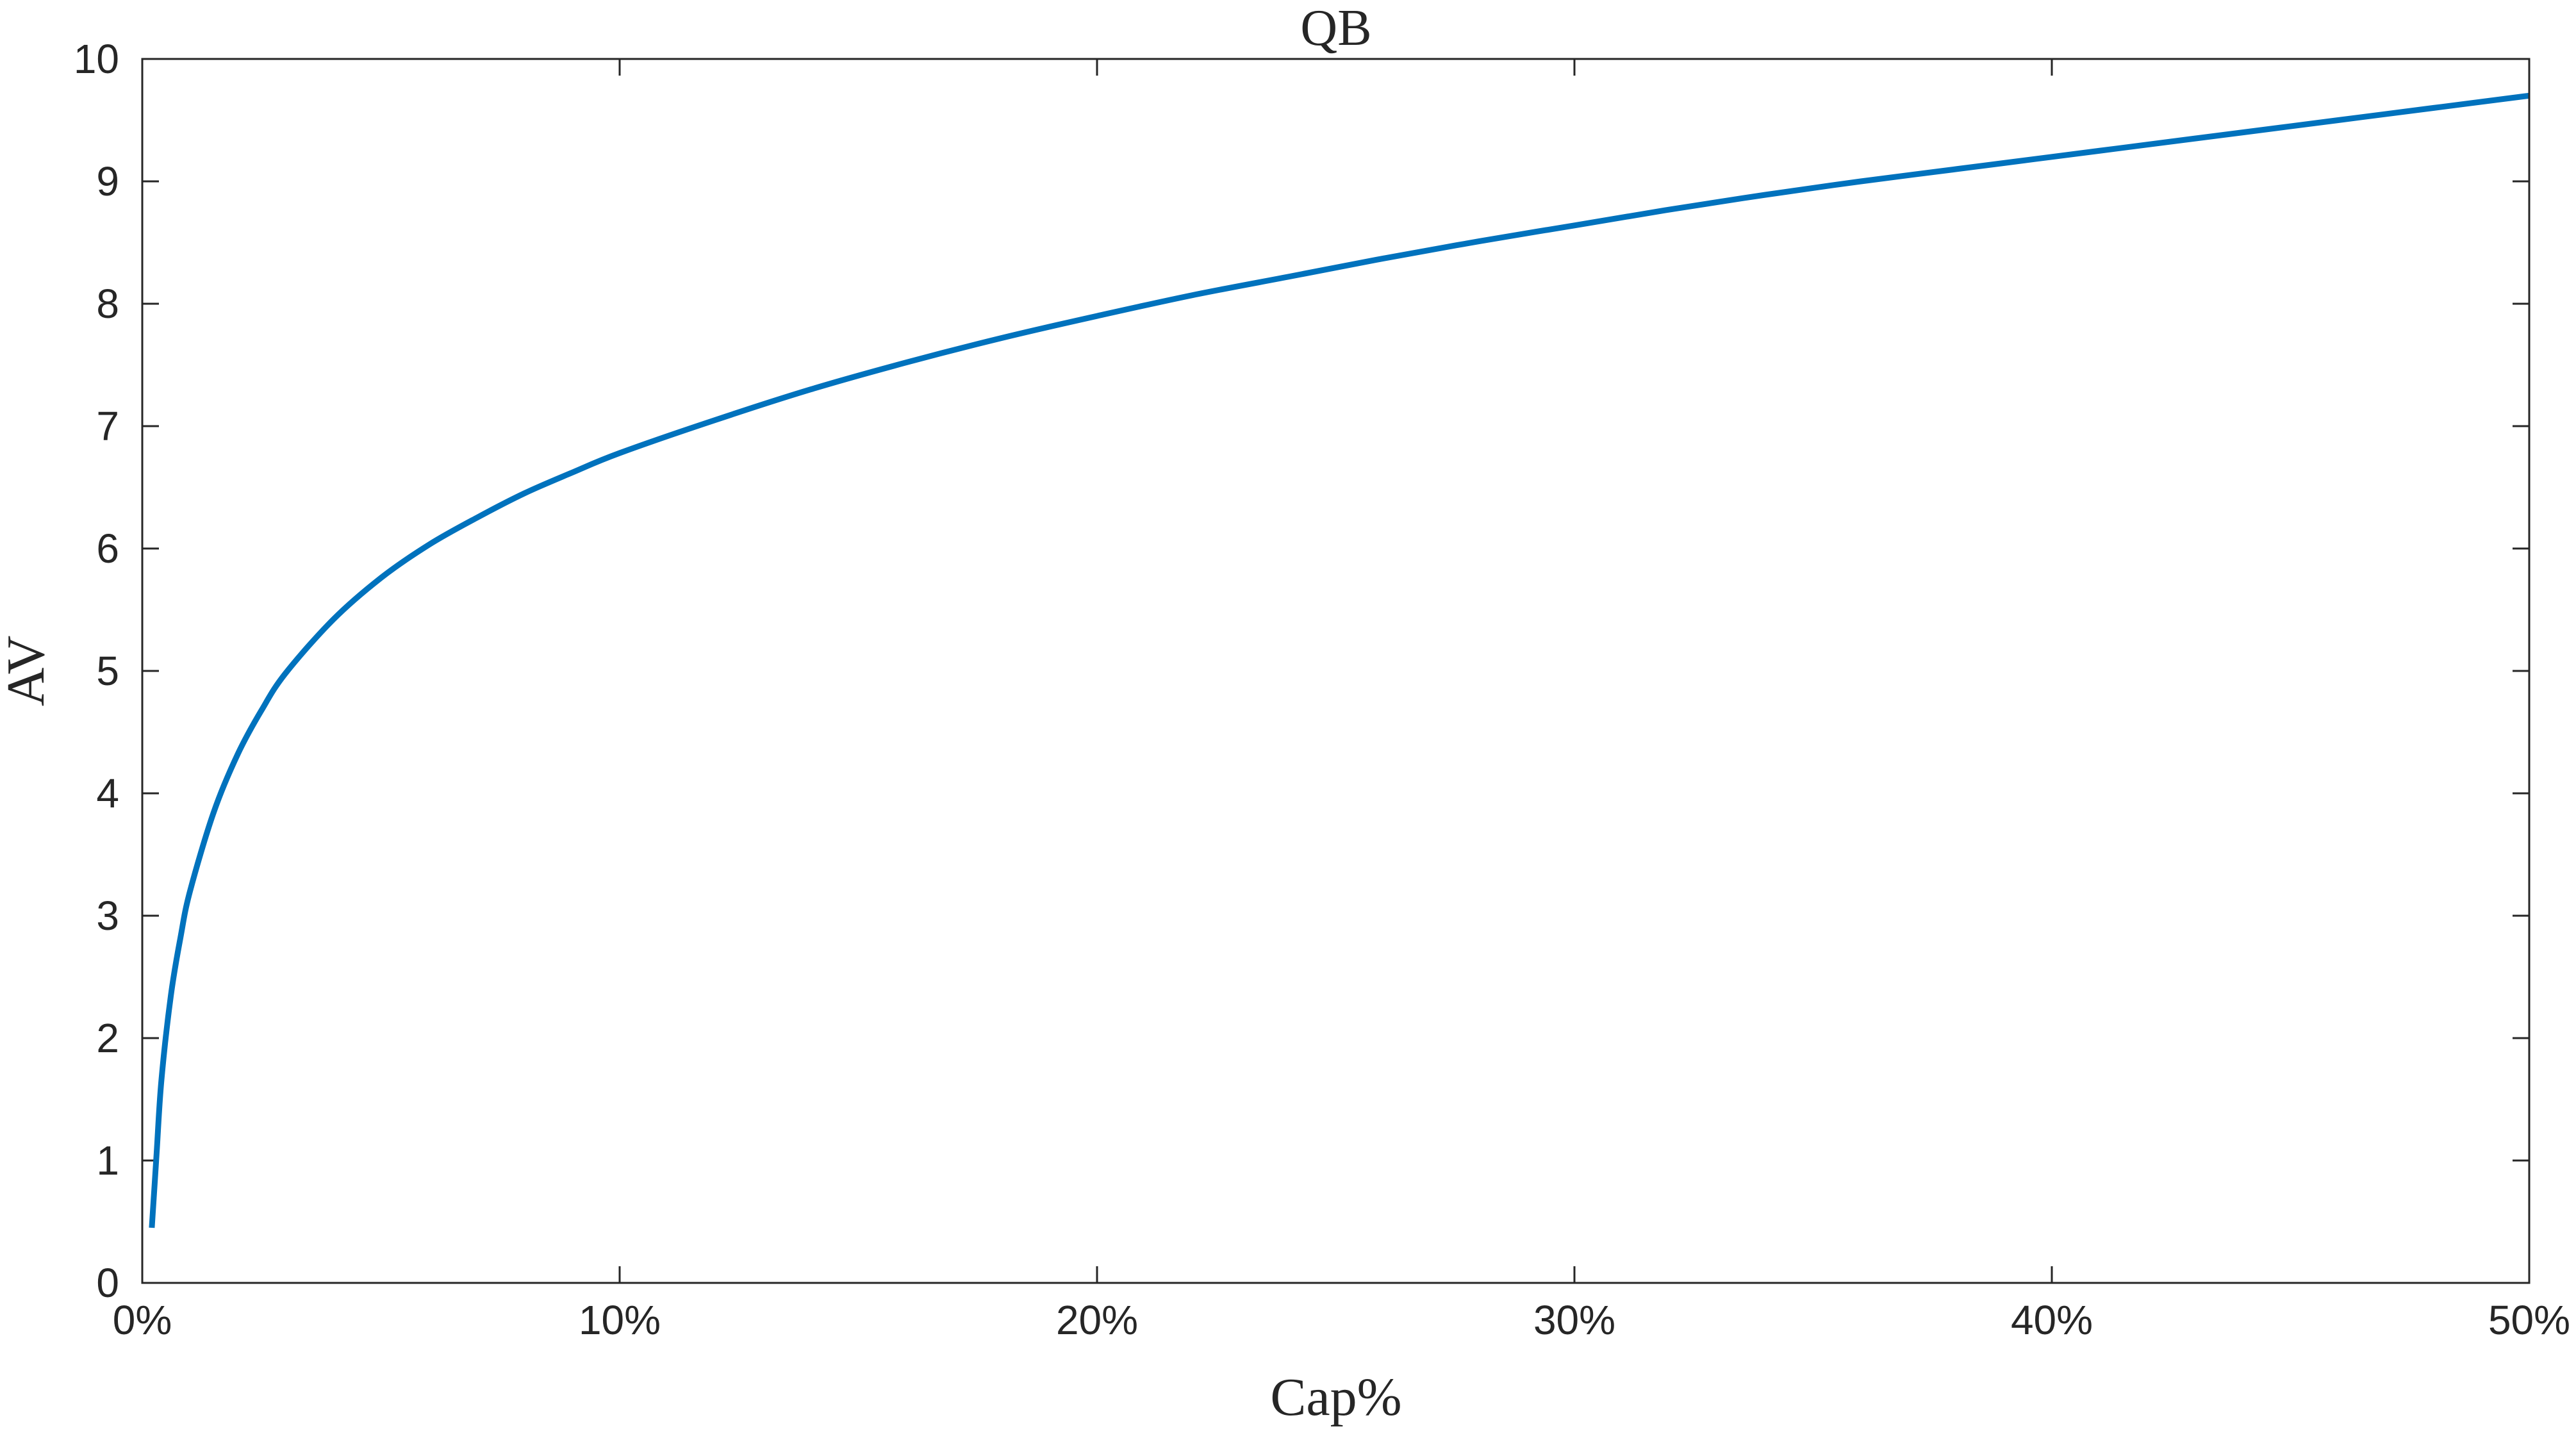 Image resolution: width=2576 pixels, height=1429 pixels. I want to click on y-tick-label: 3, so click(107, 916).